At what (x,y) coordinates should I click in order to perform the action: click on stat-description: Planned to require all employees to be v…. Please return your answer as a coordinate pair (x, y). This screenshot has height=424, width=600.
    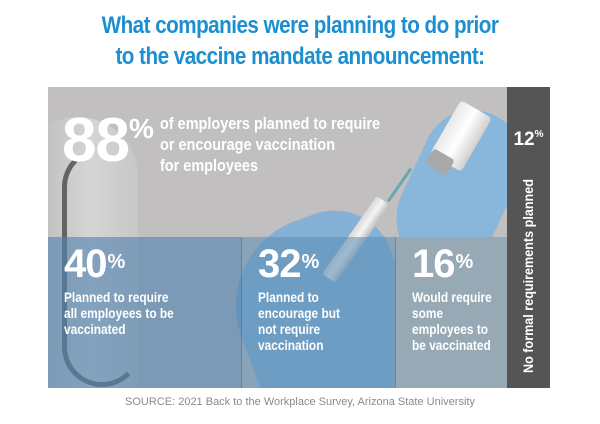
    Looking at the image, I should click on (119, 313).